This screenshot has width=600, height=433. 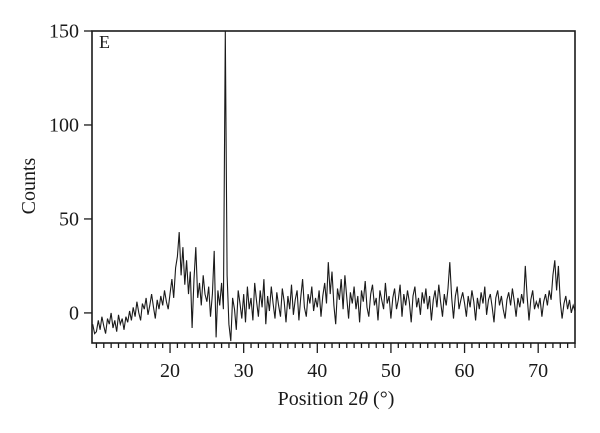 I want to click on x-tick-label: 30, so click(x=244, y=371).